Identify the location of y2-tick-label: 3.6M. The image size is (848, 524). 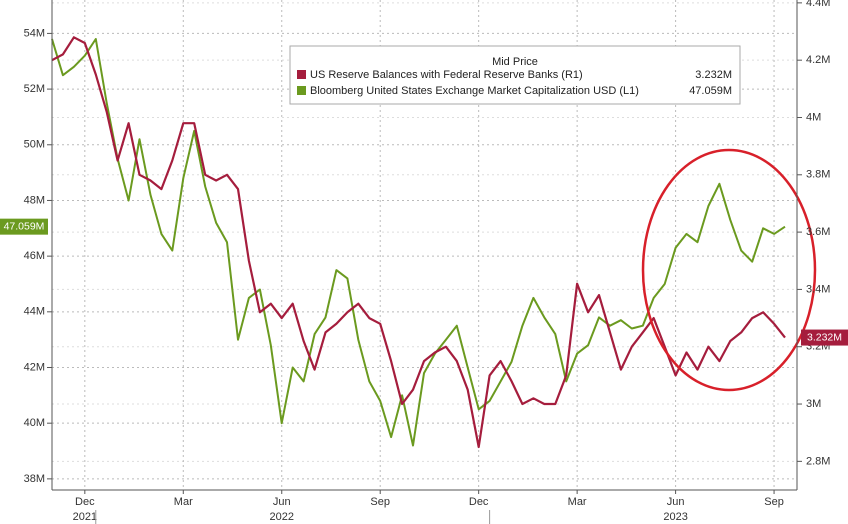
(818, 232).